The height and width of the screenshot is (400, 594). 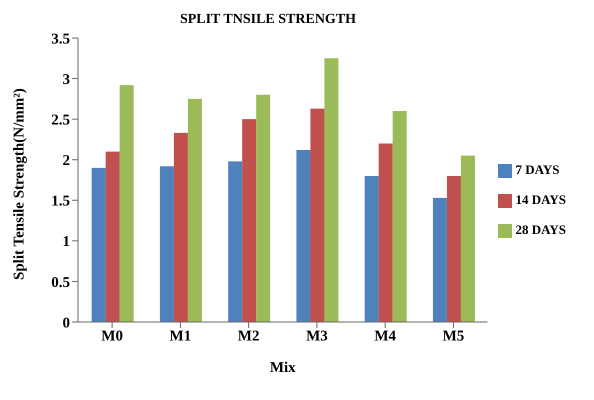 What do you see at coordinates (66, 161) in the screenshot?
I see `y-tick-label: 2` at bounding box center [66, 161].